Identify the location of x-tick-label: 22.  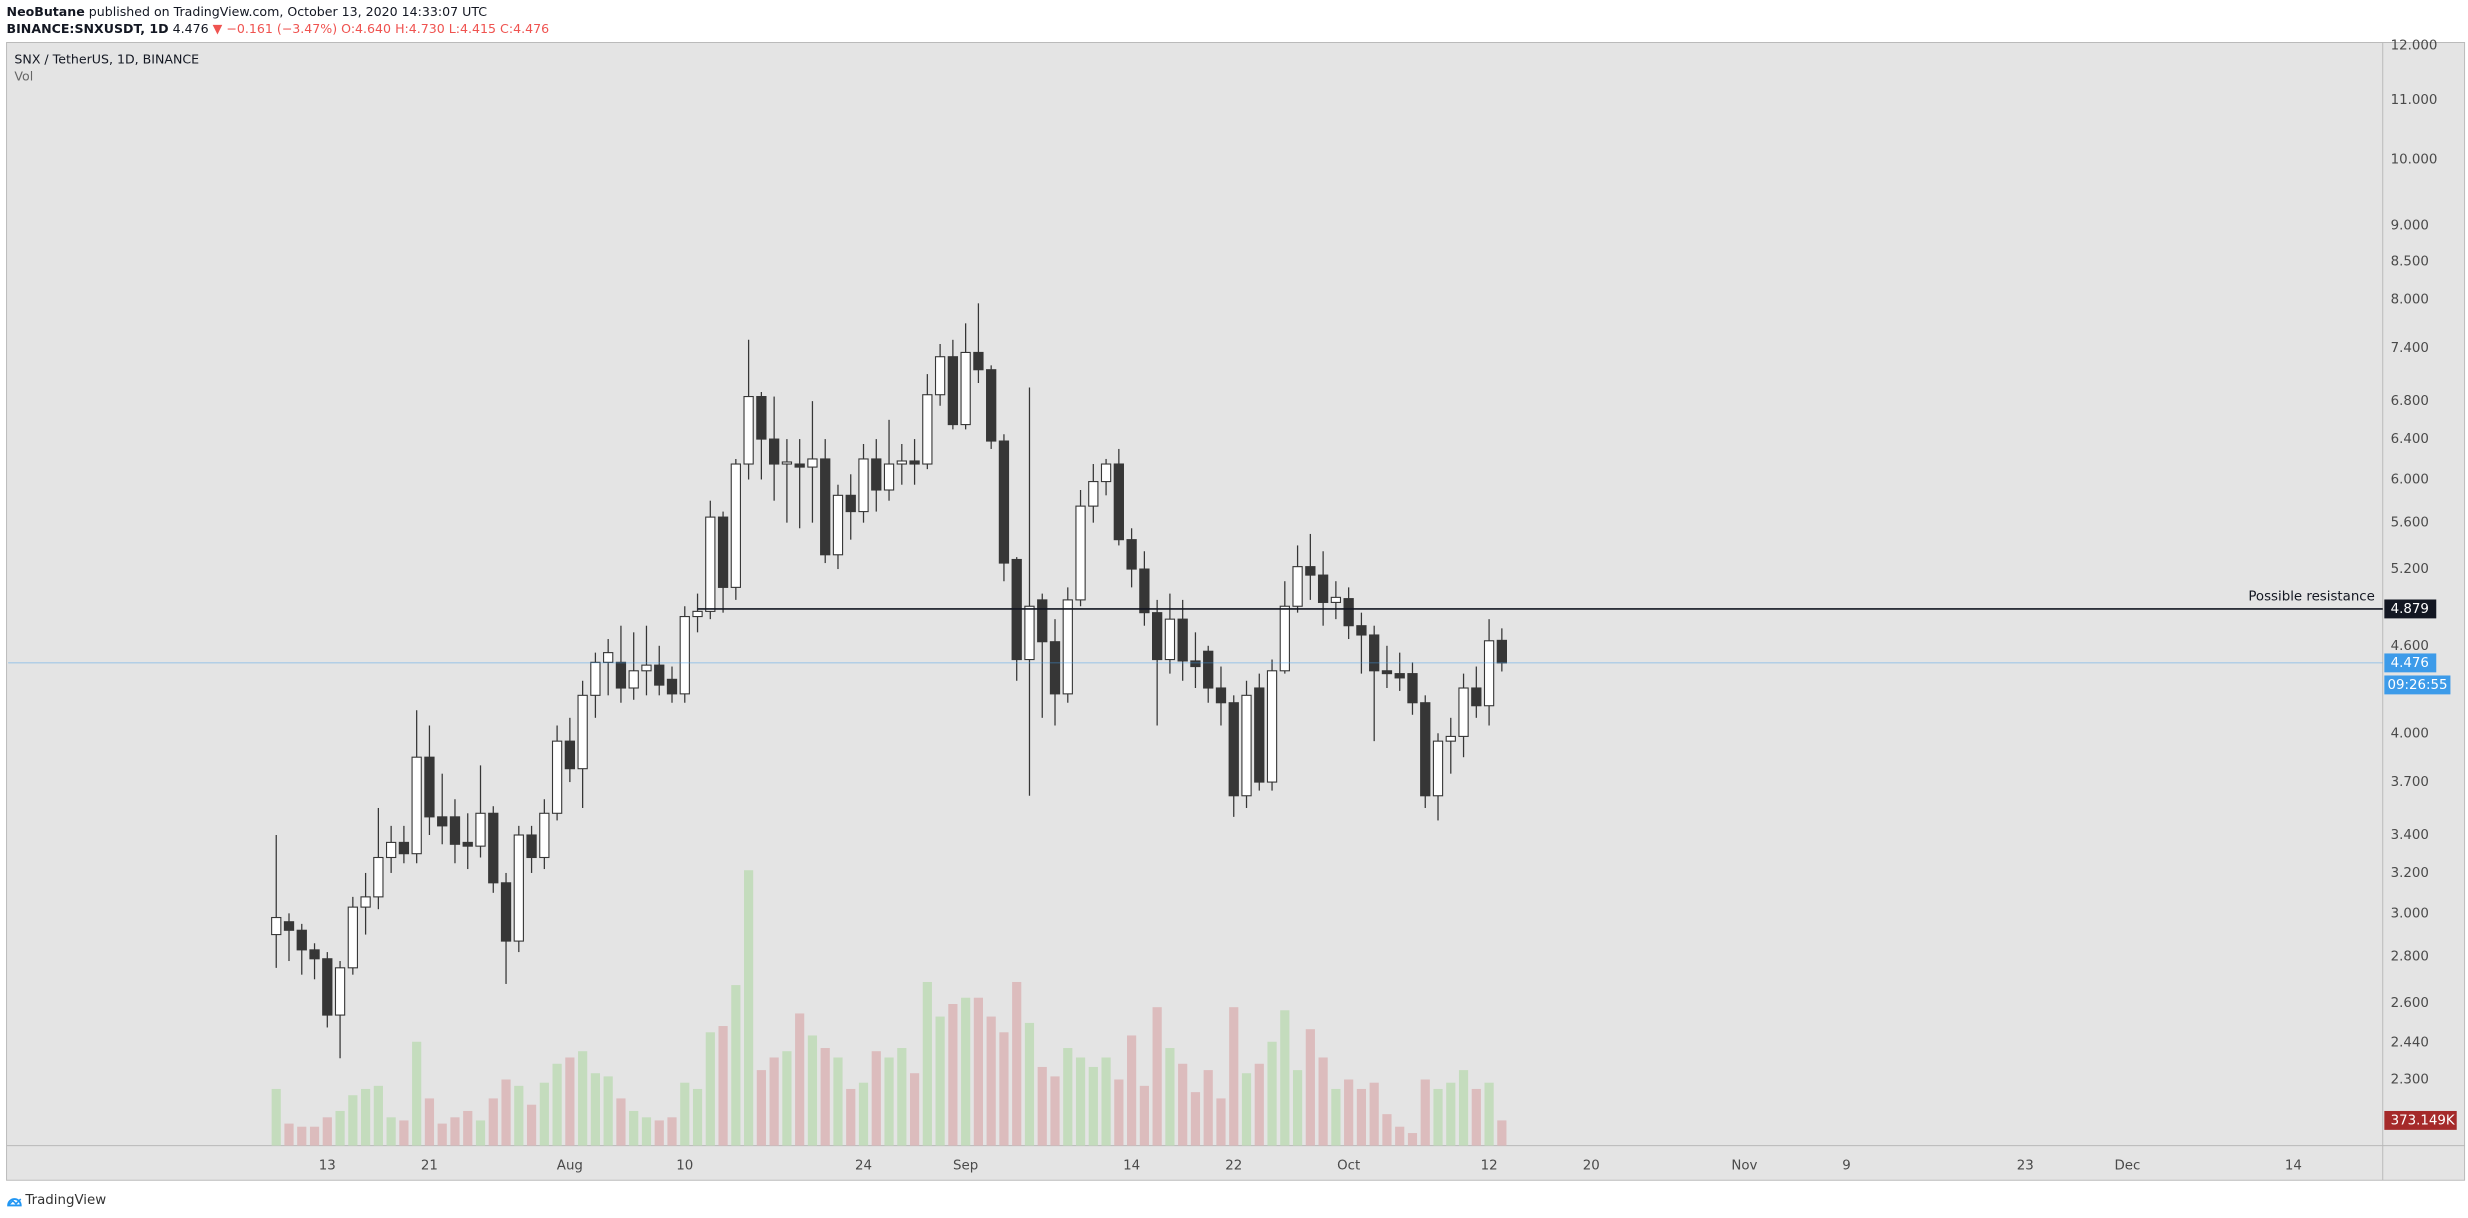
(1233, 1165).